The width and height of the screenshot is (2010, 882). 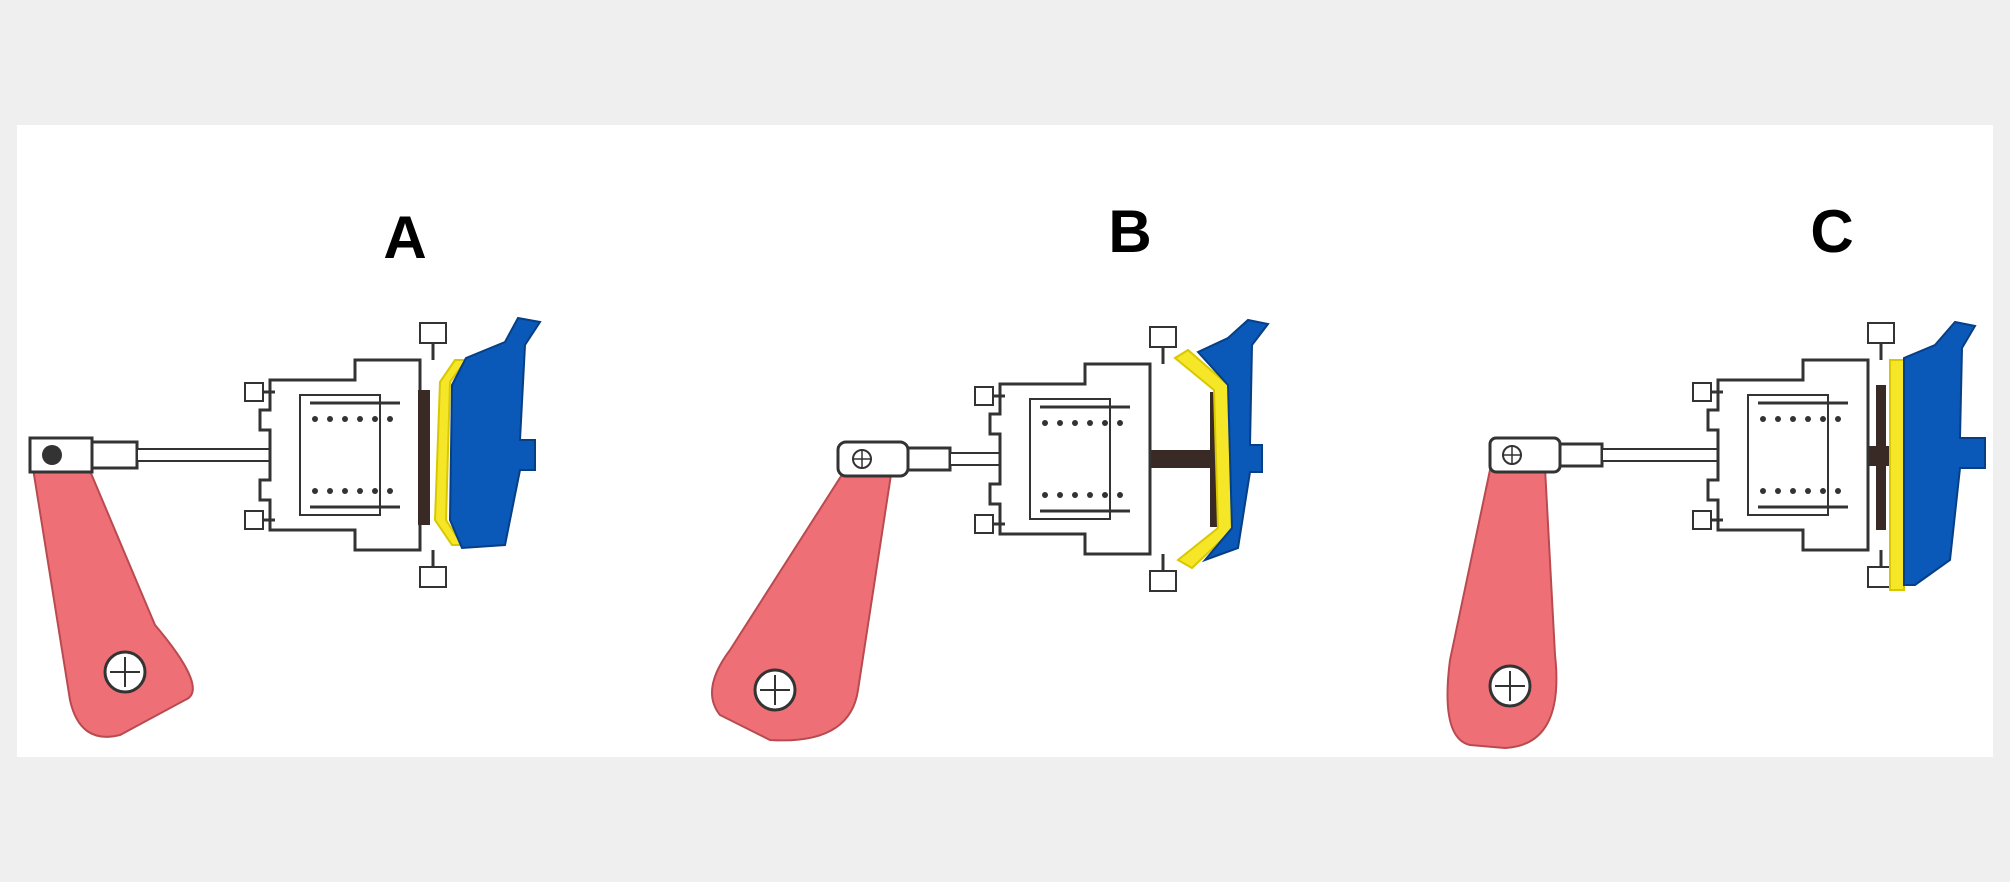 What do you see at coordinates (1129, 231) in the screenshot?
I see `panel-b-label: B` at bounding box center [1129, 231].